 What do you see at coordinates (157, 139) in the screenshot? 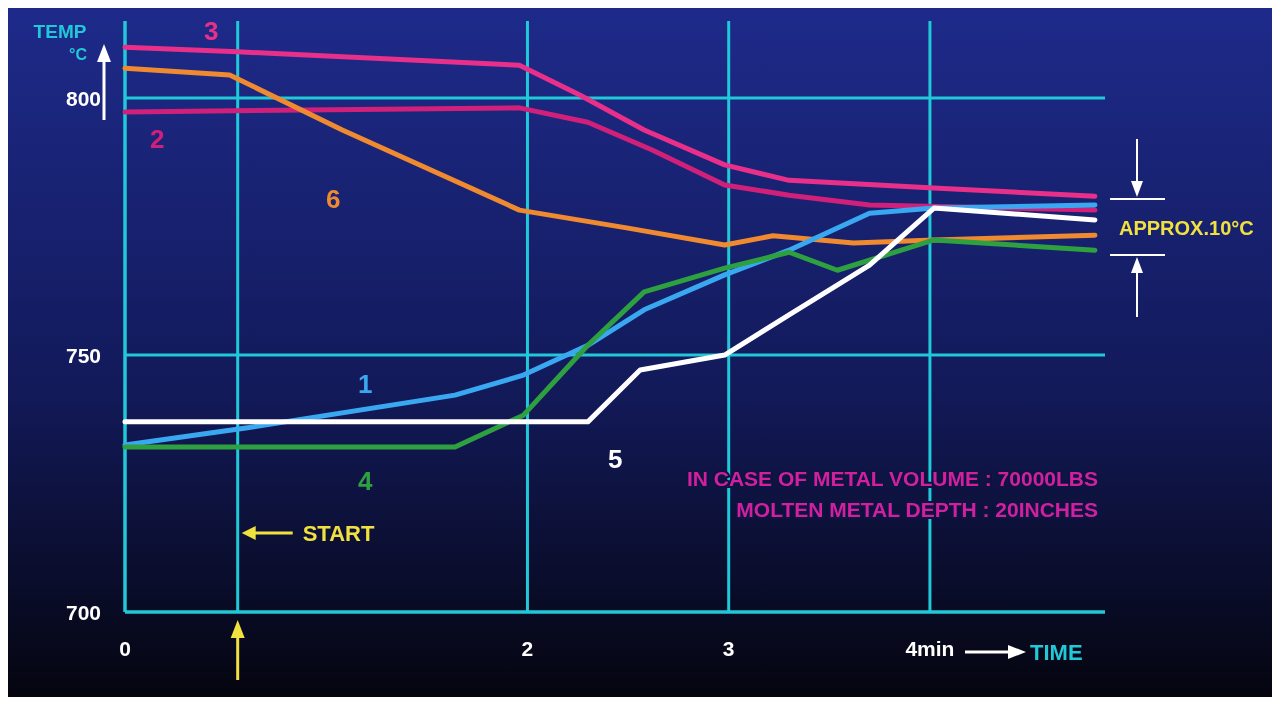
I see `series-label: 2` at bounding box center [157, 139].